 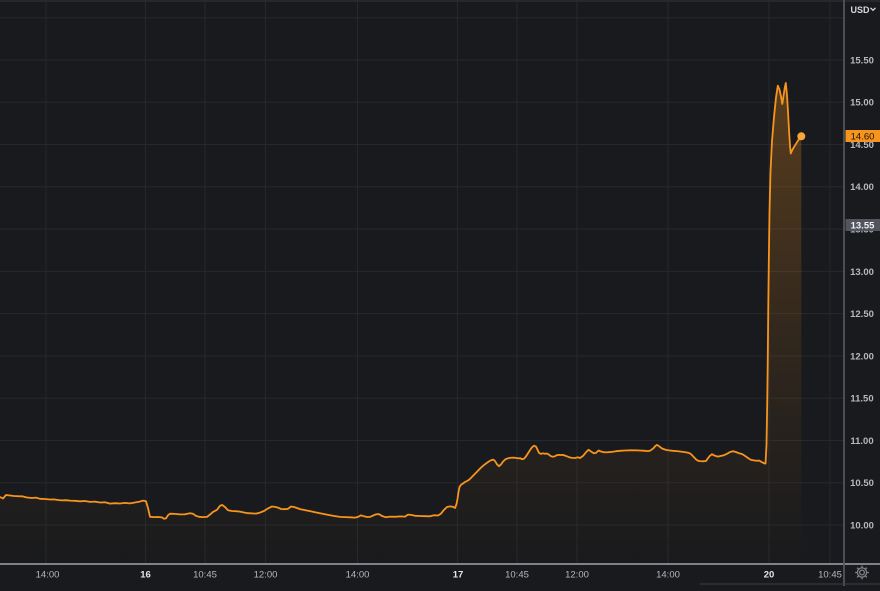 What do you see at coordinates (769, 575) in the screenshot?
I see `svg-text: 20` at bounding box center [769, 575].